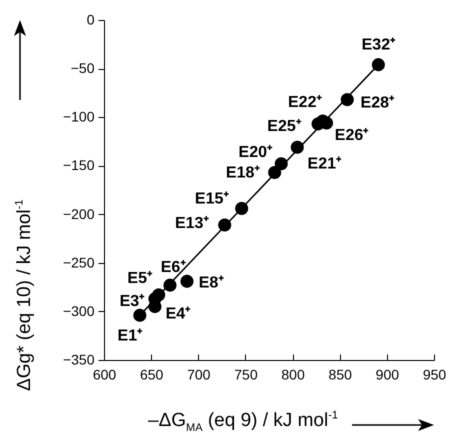 This screenshot has height=444, width=449. What do you see at coordinates (243, 422) in the screenshot?
I see `x-axis-title: –ΔG$_{MA}$ (eq 9) / kJ mol$^{-1}$` at bounding box center [243, 422].